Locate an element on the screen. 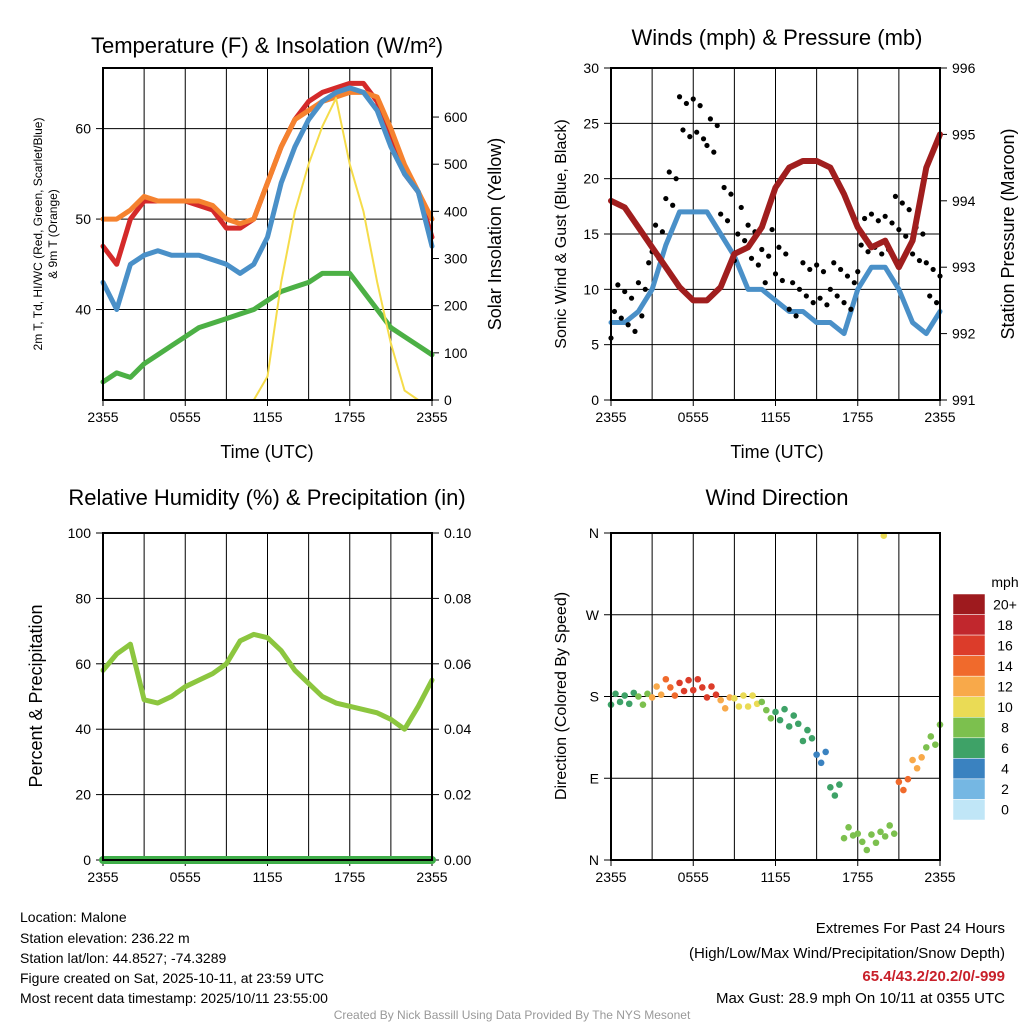 The image size is (1024, 1024). series-station-pressure-line is located at coordinates (775, 217).